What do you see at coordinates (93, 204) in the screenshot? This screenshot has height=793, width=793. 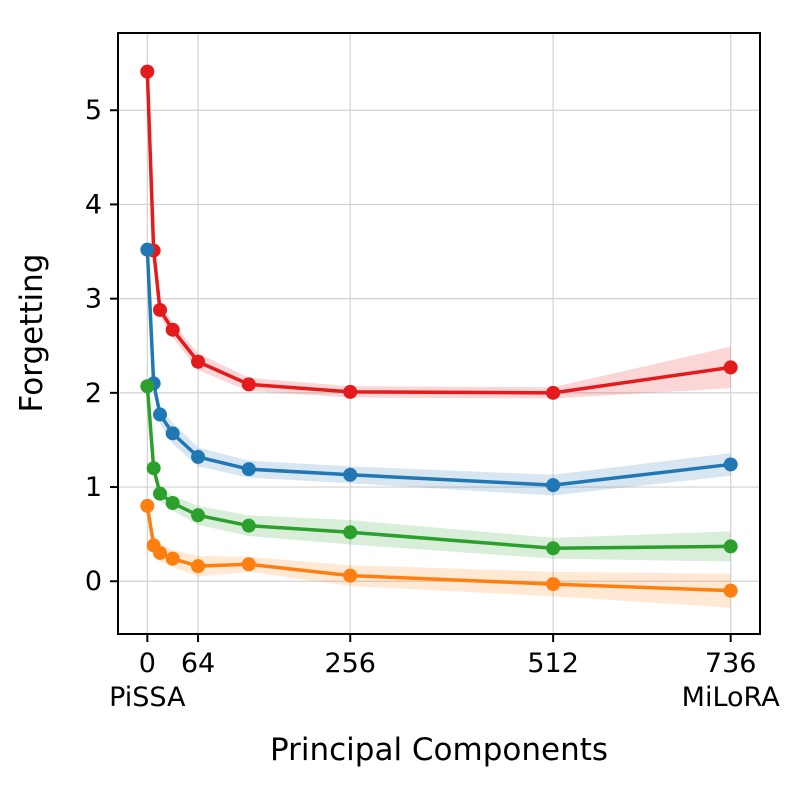 I see `y-tick-label: 4` at bounding box center [93, 204].